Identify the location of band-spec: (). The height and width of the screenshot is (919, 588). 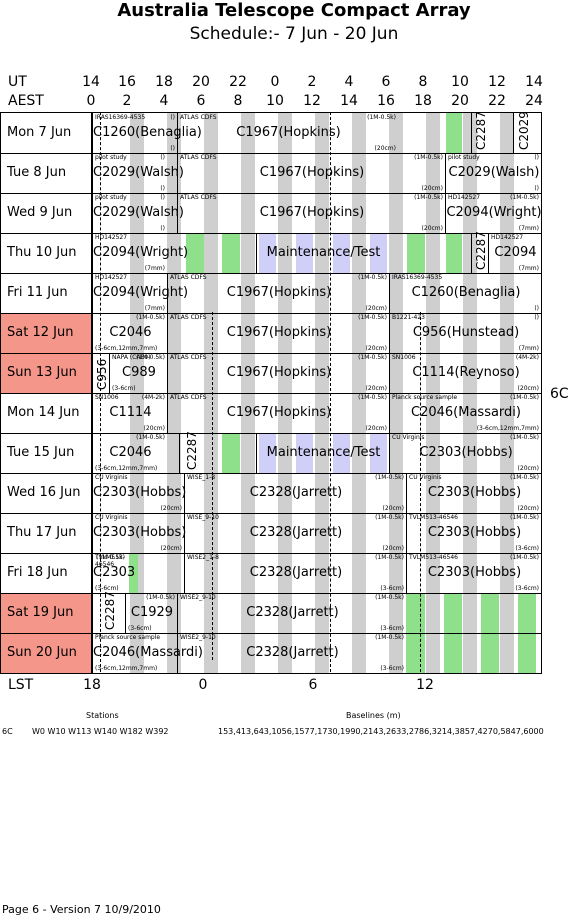
(536, 308).